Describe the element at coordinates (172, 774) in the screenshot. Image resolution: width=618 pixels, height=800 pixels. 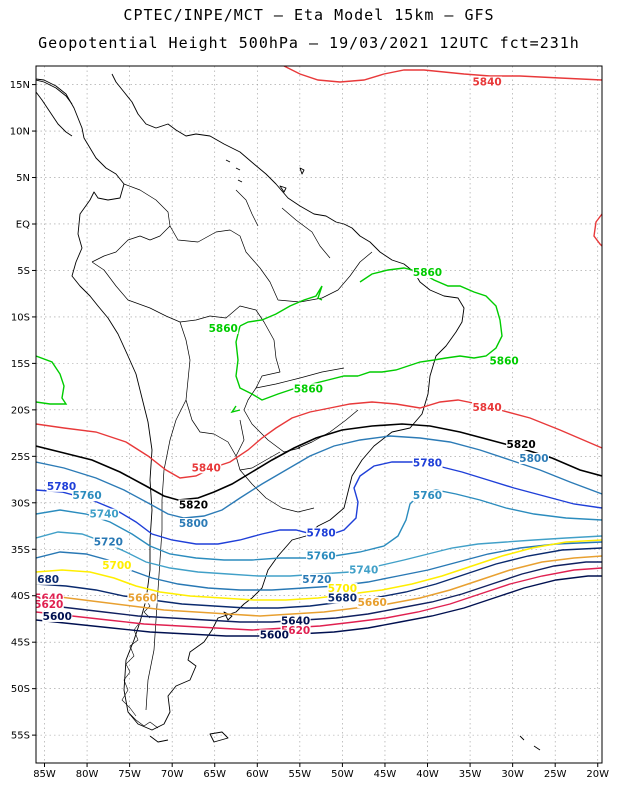
I see `lon-tick-label: 70W` at that location.